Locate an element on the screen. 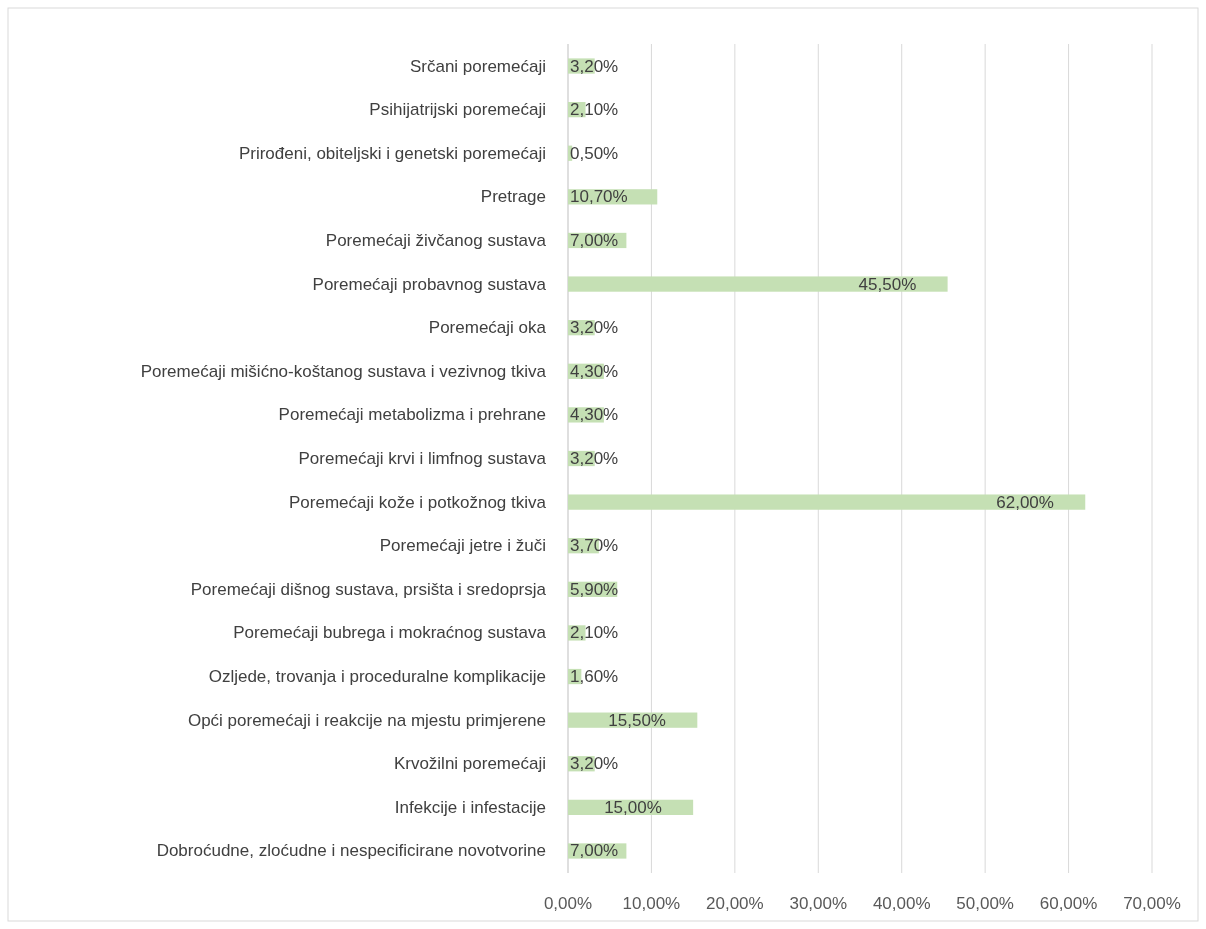 Image resolution: width=1206 pixels, height=929 pixels. y-tick-label: Poremećaji bubrega i mokraćnog sustava is located at coordinates (390, 633).